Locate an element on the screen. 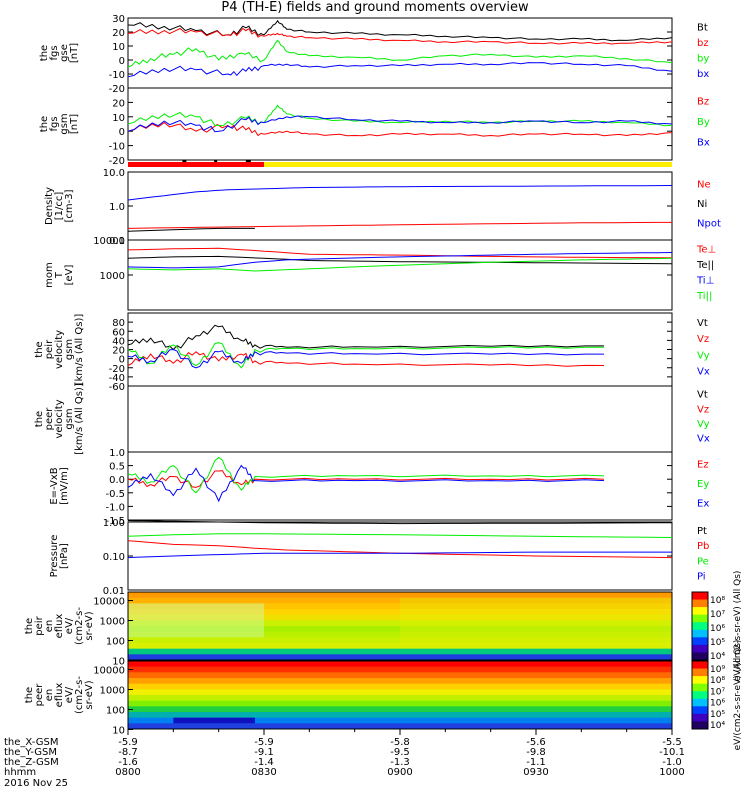 This screenshot has width=750, height=800. x-tick-label-hhmm: 0900 is located at coordinates (399, 772).